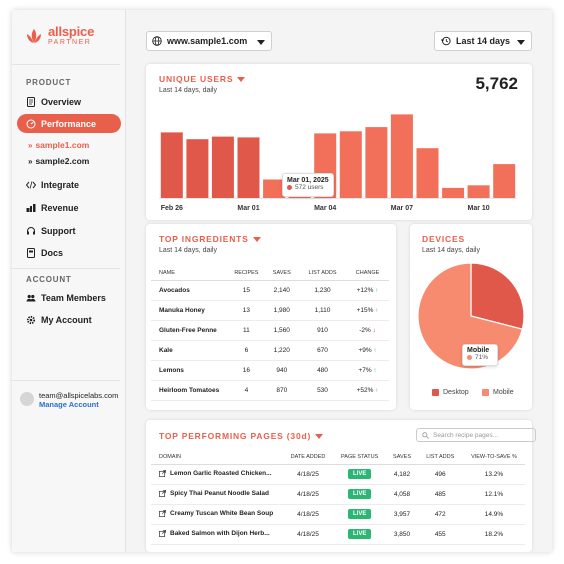 Image resolution: width=564 pixels, height=564 pixels. What do you see at coordinates (49, 279) in the screenshot?
I see `account-section-label: ACCOUNT` at bounding box center [49, 279].